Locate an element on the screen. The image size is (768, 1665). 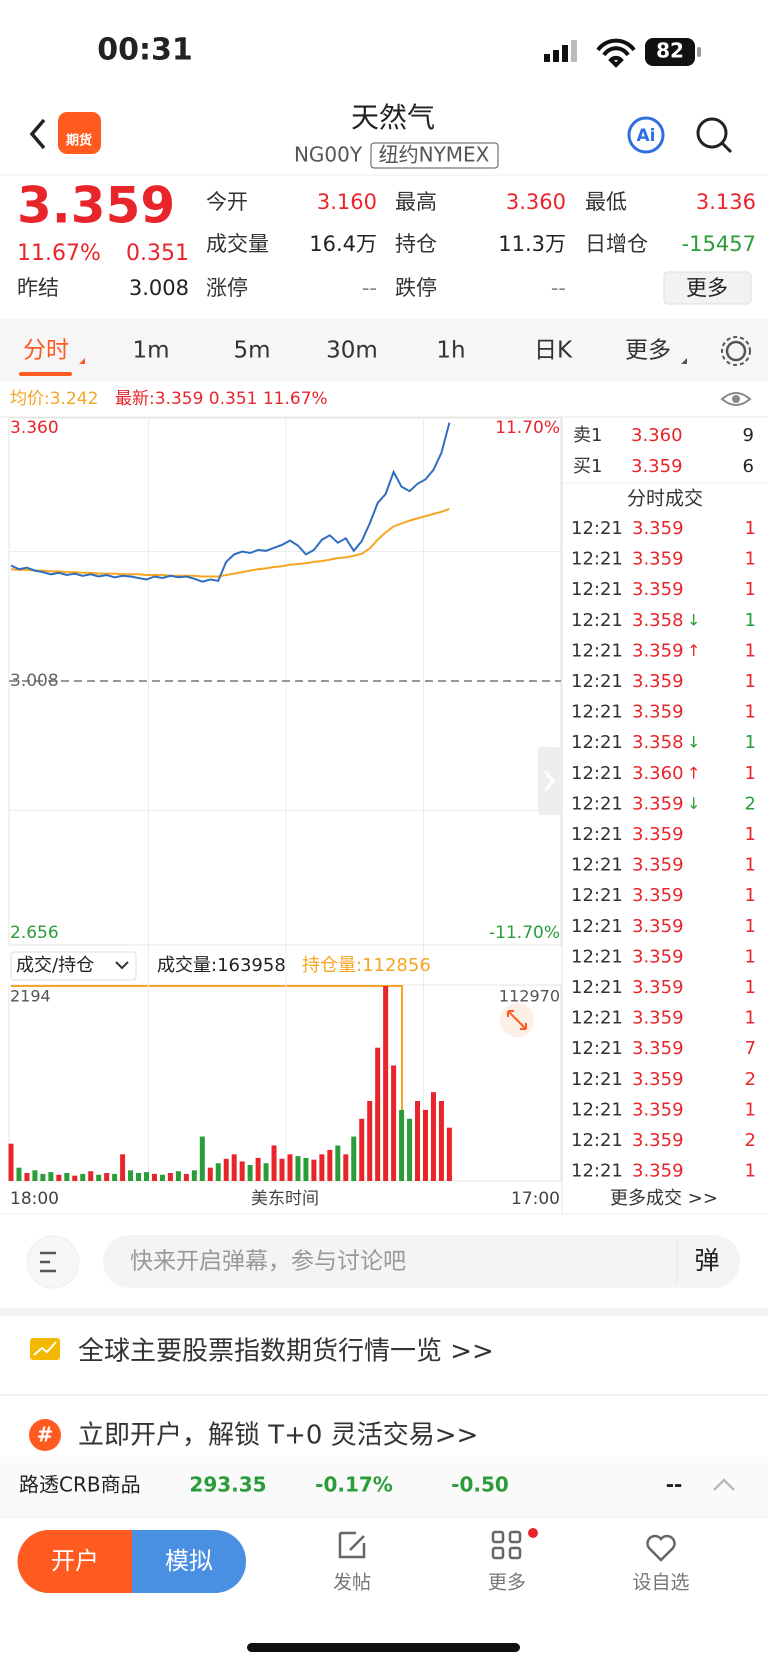
more-trades: 更多成交 >> is located at coordinates (664, 1198).